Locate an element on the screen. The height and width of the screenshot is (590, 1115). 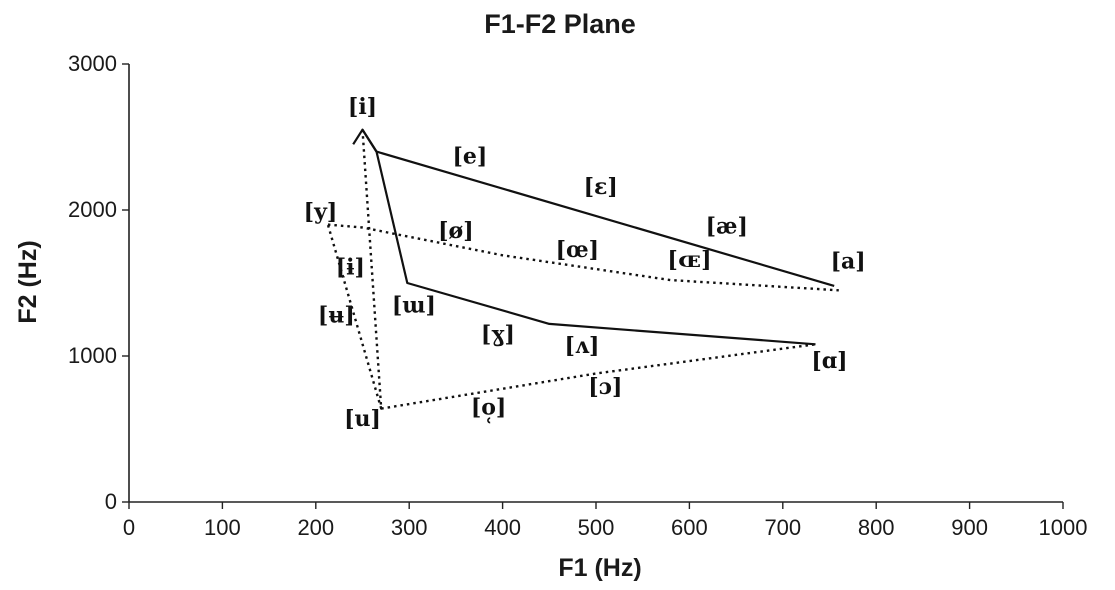
vowel-label: [ɣ] is located at coordinates (498, 335).